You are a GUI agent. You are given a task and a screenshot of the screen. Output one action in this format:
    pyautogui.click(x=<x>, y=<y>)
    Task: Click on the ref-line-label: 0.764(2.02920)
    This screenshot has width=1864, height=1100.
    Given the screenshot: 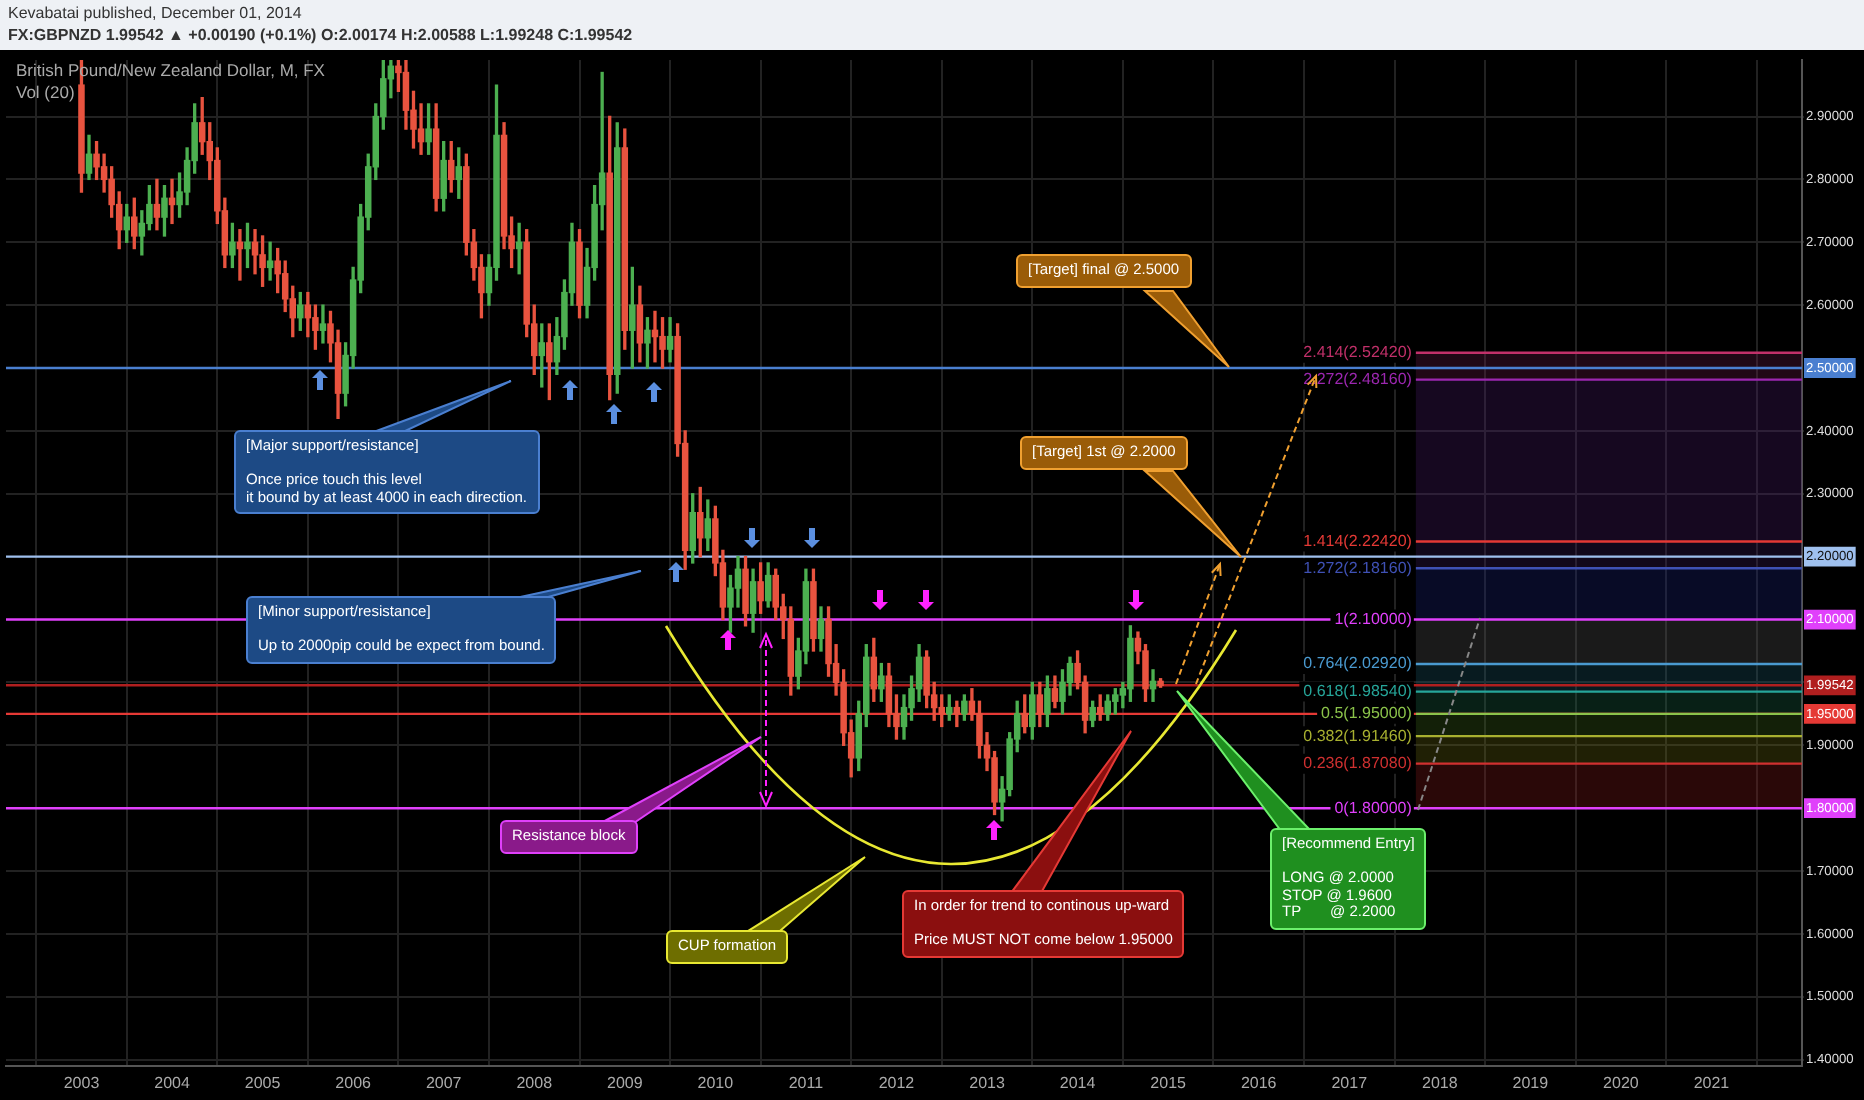 What is the action you would take?
    pyautogui.click(x=1358, y=663)
    